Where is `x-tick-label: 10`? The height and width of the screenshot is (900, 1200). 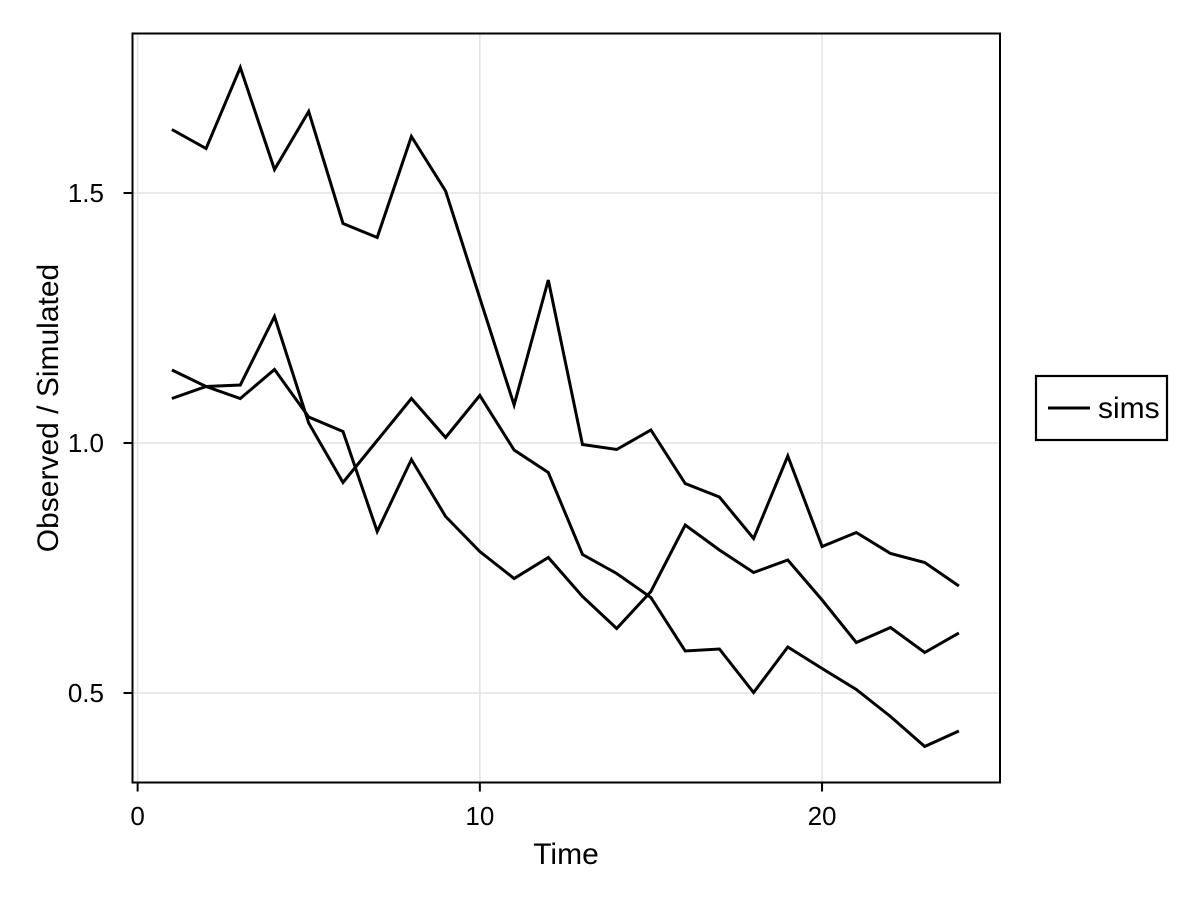
x-tick-label: 10 is located at coordinates (479, 816).